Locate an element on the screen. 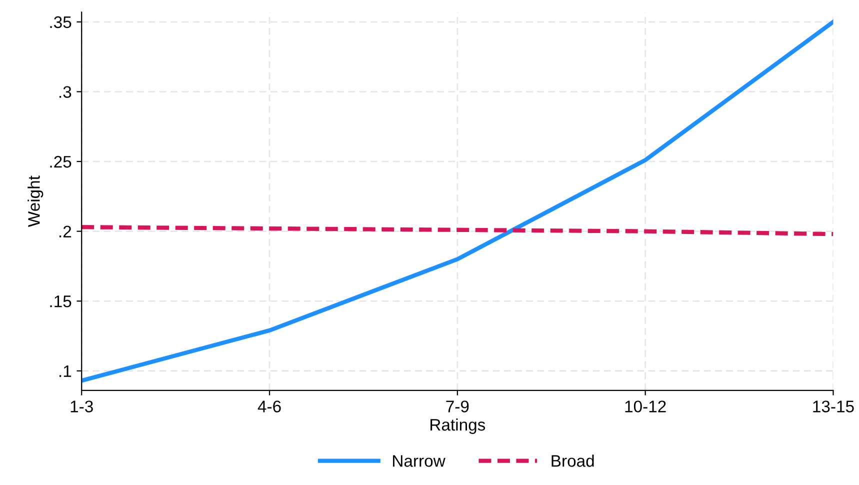  y-tick-label: .15 is located at coordinates (61, 302).